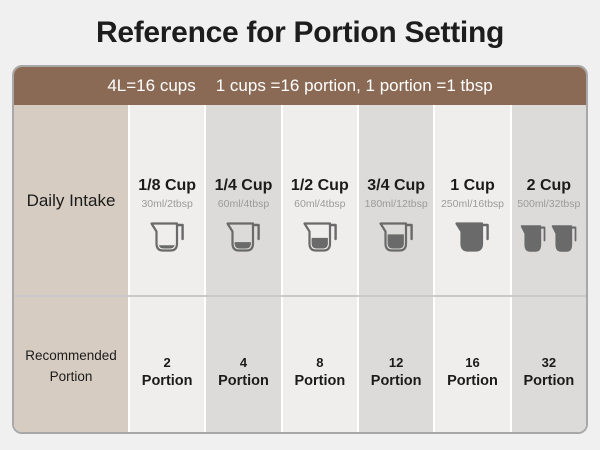 The image size is (600, 450). Describe the element at coordinates (354, 85) in the screenshot. I see `legend-conversion-text: 1 cups =16 portion, 1 portion =1 tbsp` at that location.